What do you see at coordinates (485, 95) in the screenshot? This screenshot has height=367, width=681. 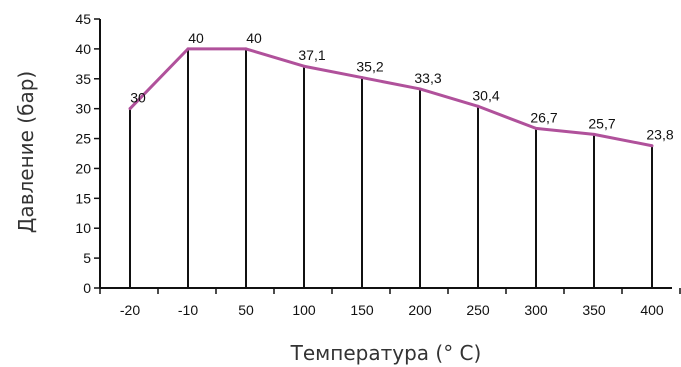 I see `data-label: 30,4` at bounding box center [485, 95].